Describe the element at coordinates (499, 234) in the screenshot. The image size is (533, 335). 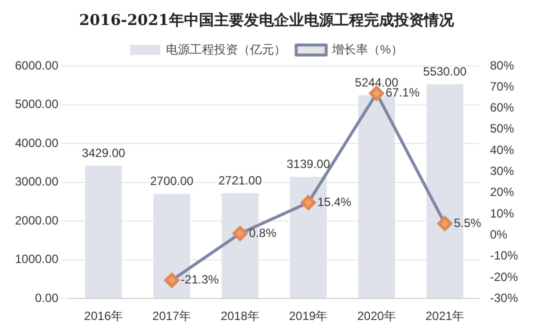
I see `y2-tick-label: 0%` at that location.